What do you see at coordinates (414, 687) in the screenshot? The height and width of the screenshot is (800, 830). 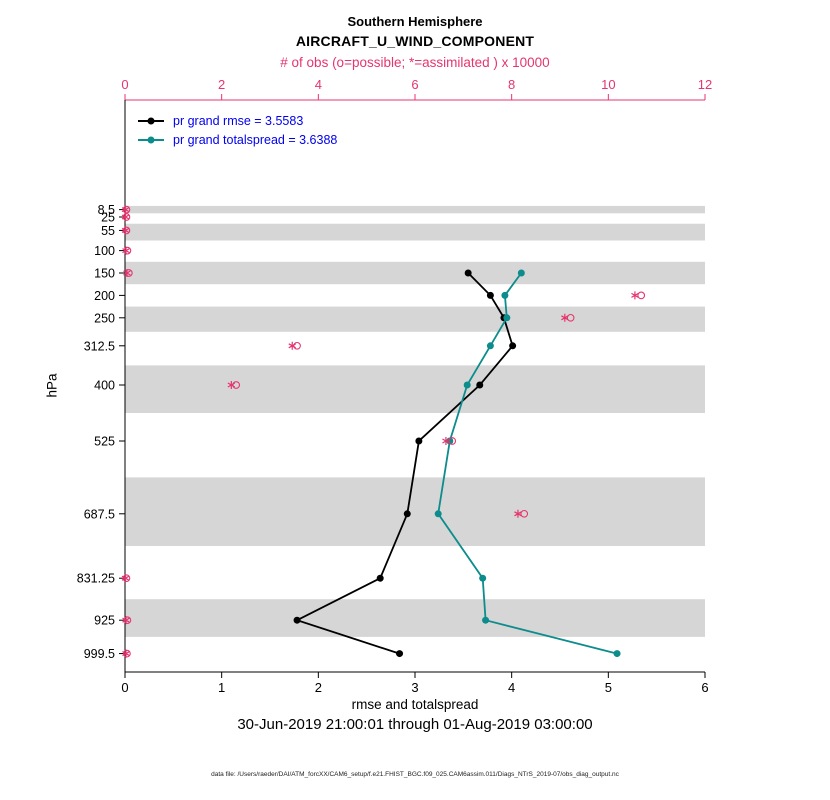 I see `x-axis-tick-label: 3` at bounding box center [414, 687].